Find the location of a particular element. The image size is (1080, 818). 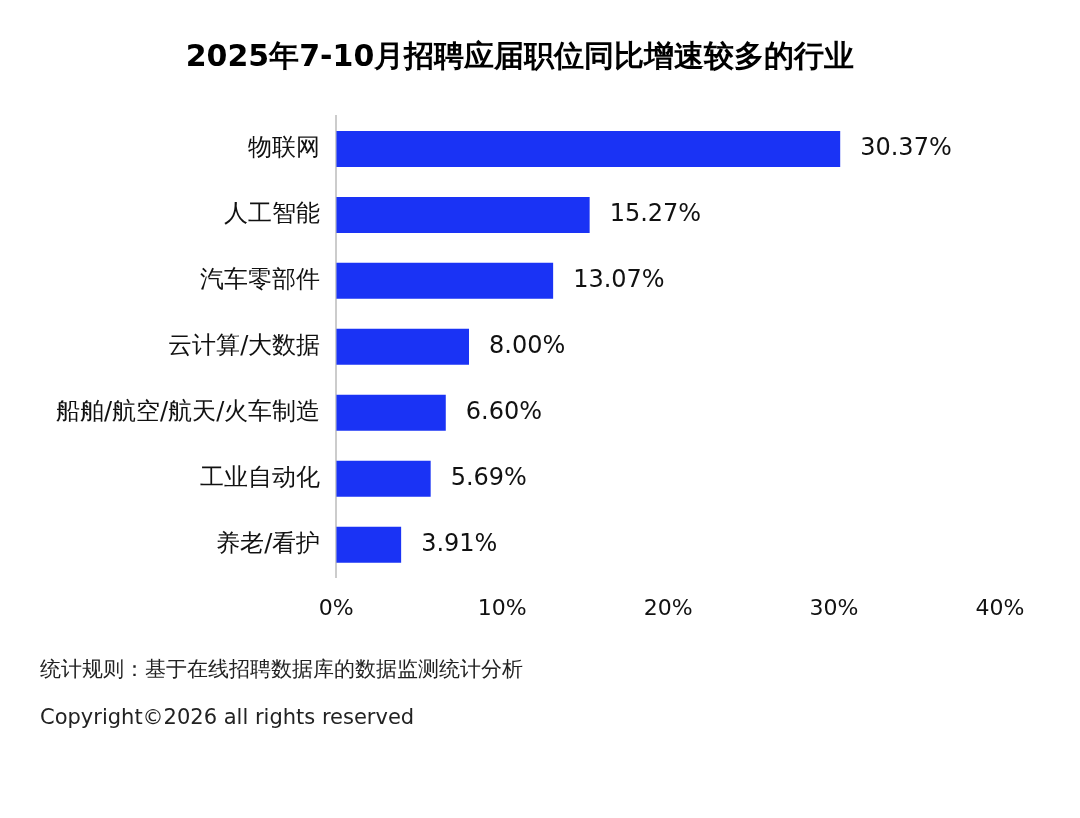

y-tick-label: 物联网 is located at coordinates (284, 147).